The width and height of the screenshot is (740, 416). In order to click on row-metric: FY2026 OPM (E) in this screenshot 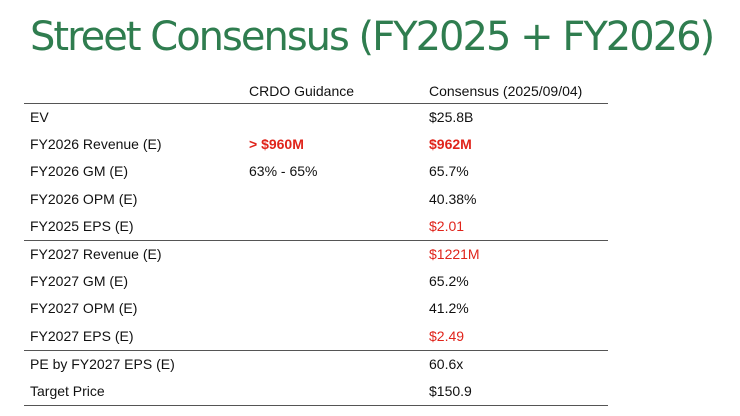, I will do `click(84, 198)`.